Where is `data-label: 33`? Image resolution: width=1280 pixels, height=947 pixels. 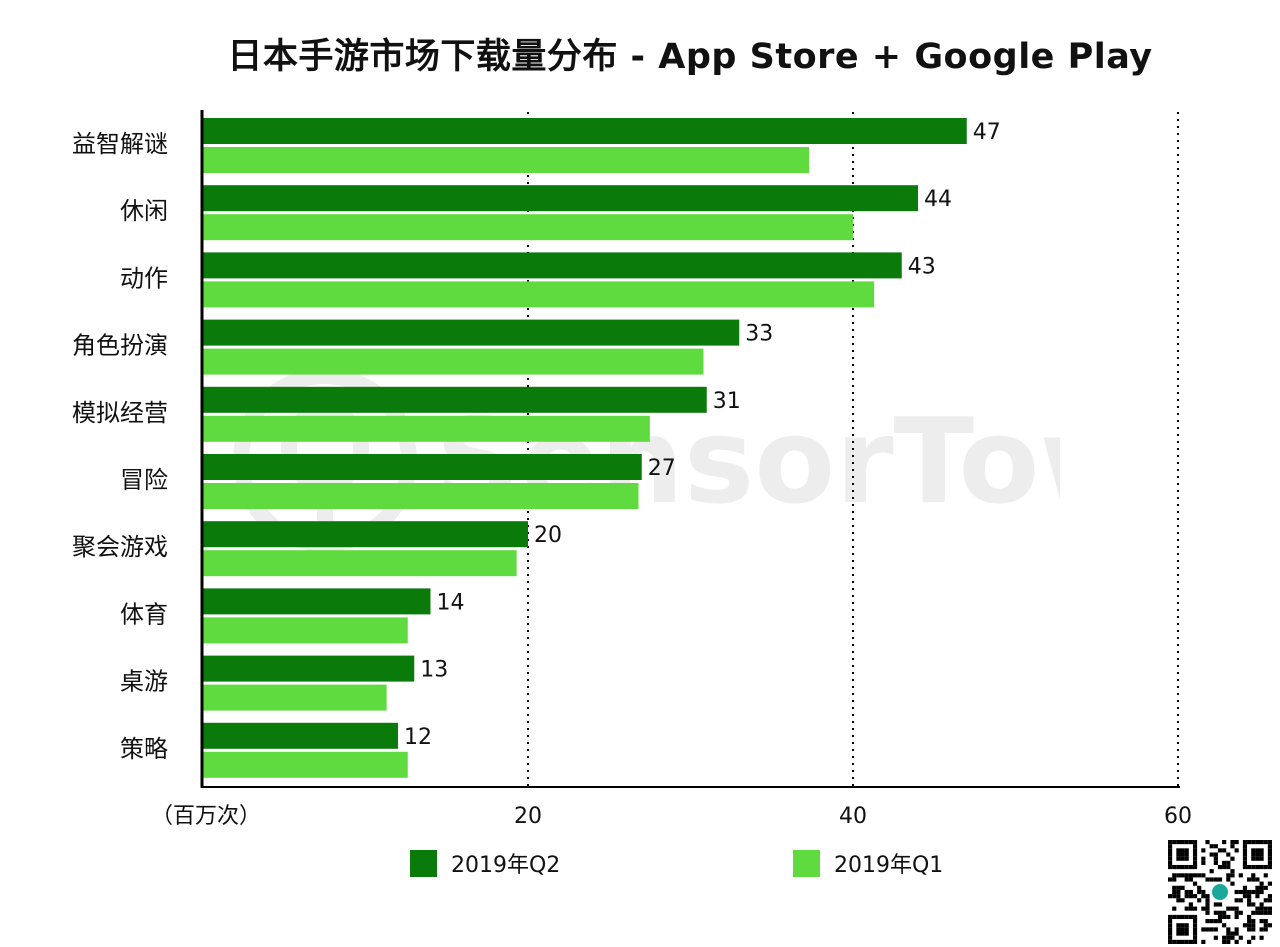 data-label: 33 is located at coordinates (759, 334).